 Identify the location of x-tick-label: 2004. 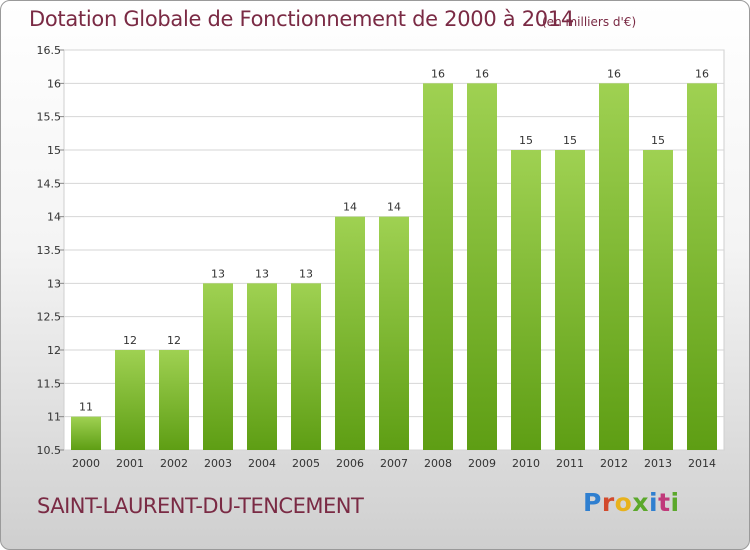
(262, 463).